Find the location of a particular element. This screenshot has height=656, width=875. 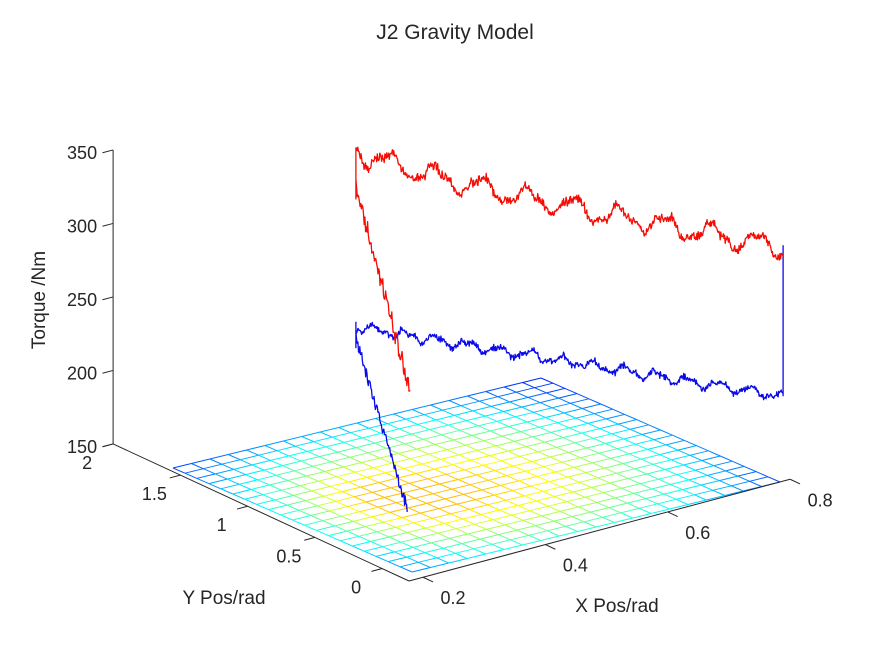

y-axis-label: Y Pos/rad is located at coordinates (224, 598).